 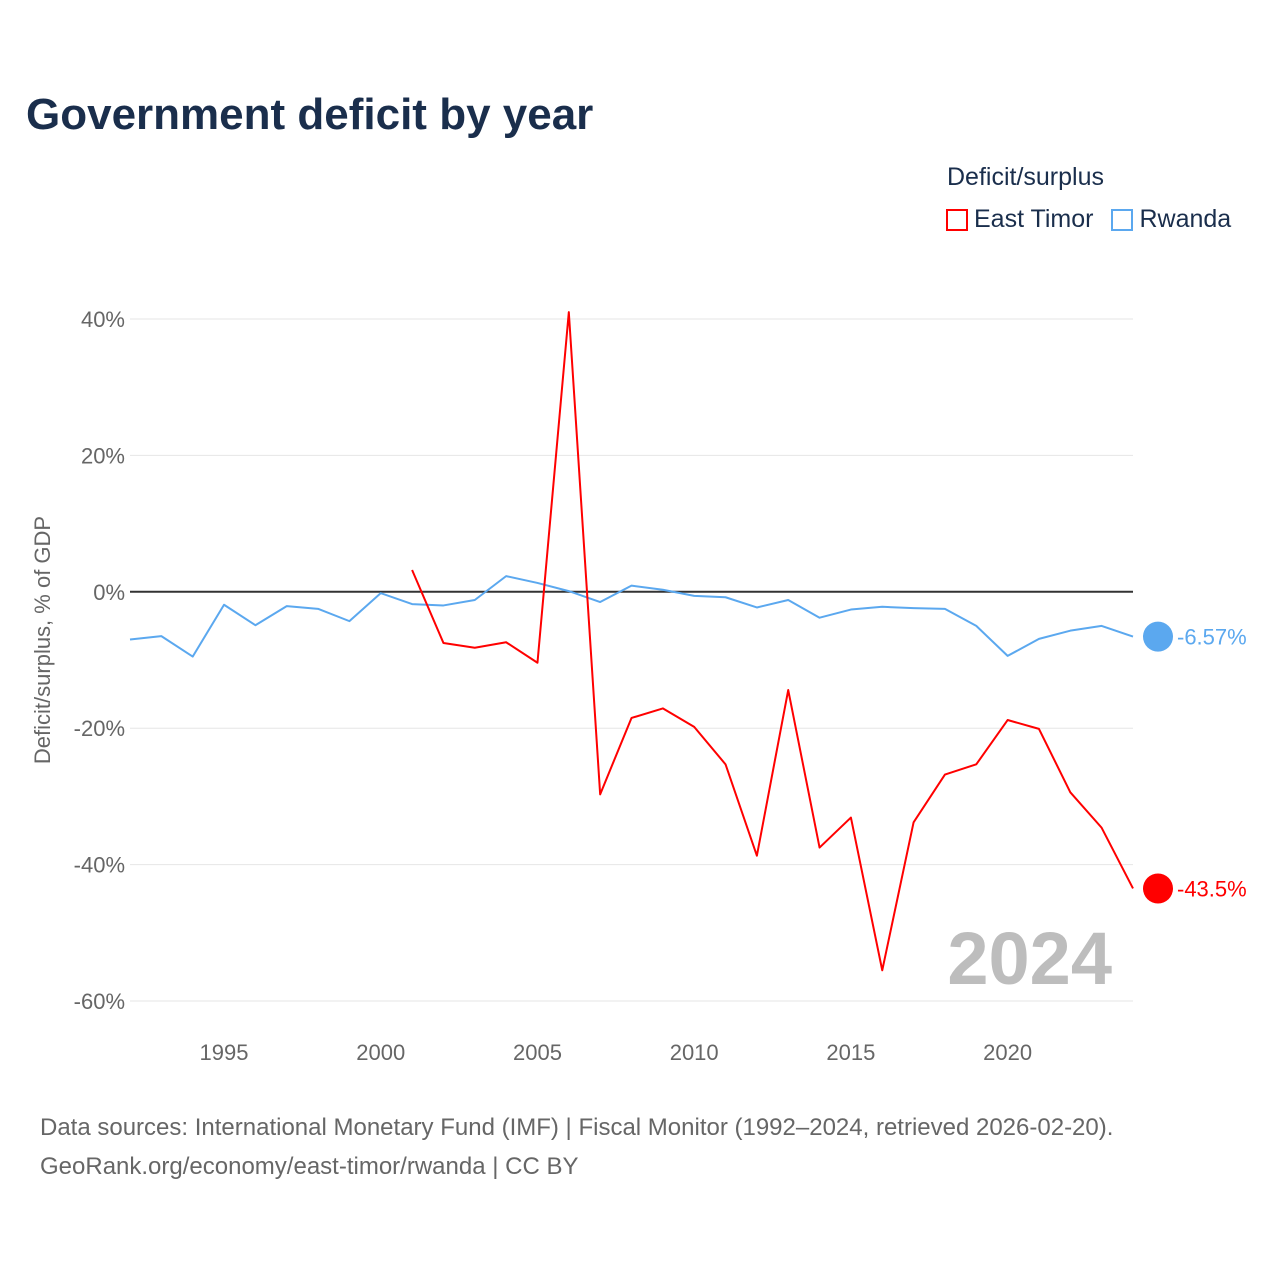 I want to click on legend: East Timor Rwanda, so click(x=1088, y=219).